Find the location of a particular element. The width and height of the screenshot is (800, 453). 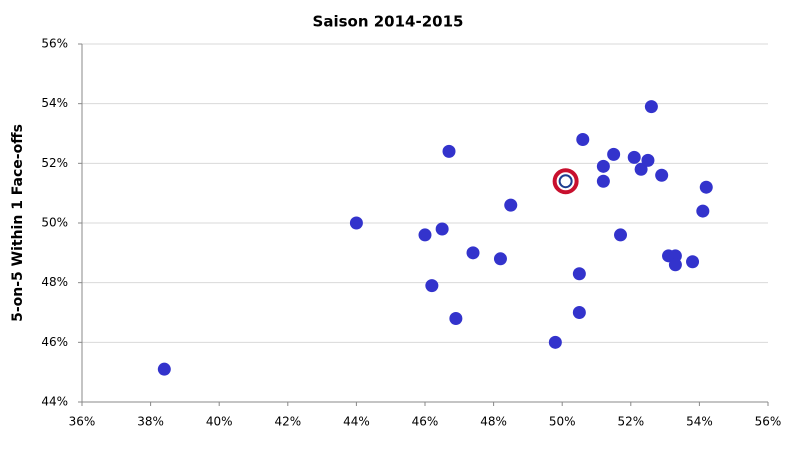

y-tick-label: 48% is located at coordinates (54, 282).